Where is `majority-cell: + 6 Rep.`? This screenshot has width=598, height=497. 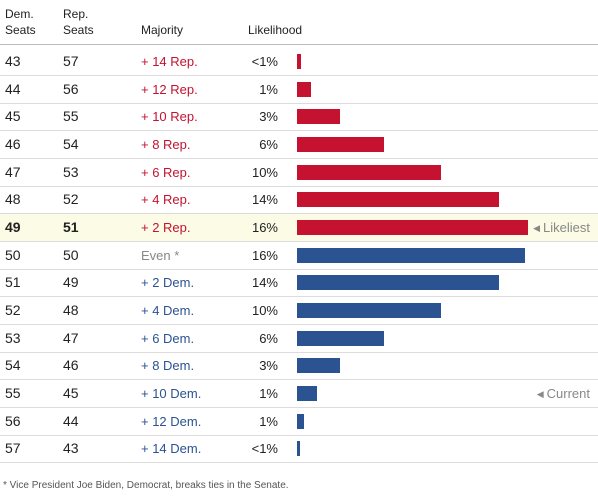
majority-cell: + 6 Rep. is located at coordinates (166, 172).